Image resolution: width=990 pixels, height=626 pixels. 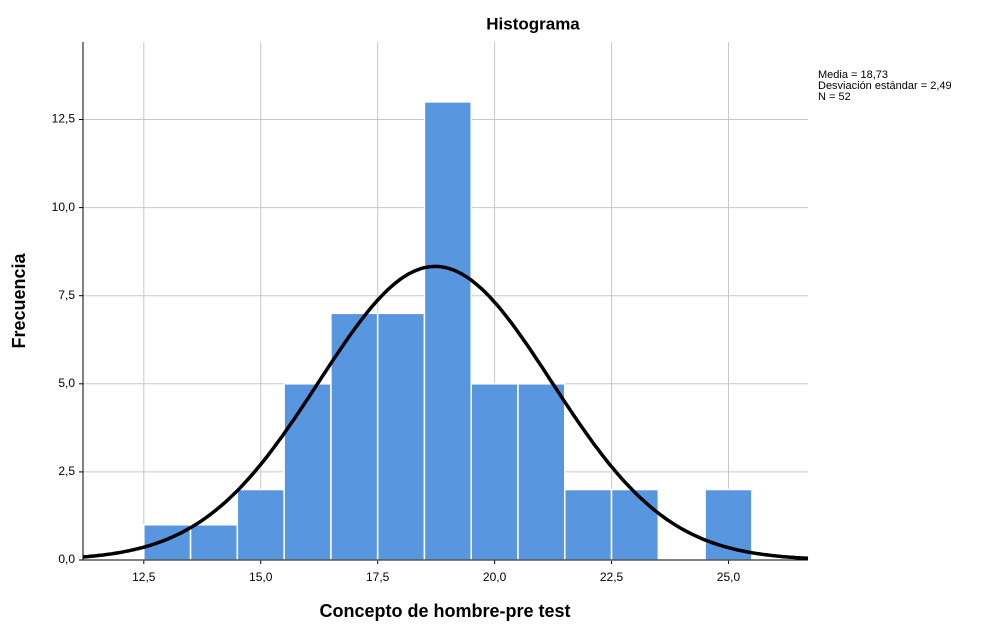 What do you see at coordinates (66, 383) in the screenshot?
I see `y-tick-label: 5,0` at bounding box center [66, 383].